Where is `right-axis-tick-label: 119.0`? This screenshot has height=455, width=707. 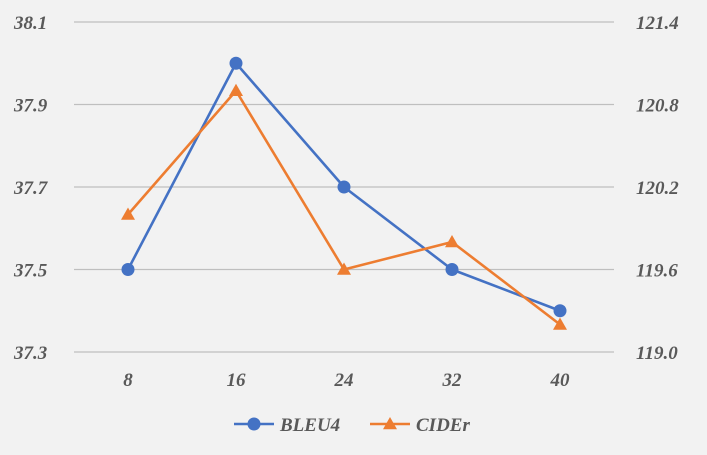
right-axis-tick-label: 119.0 is located at coordinates (657, 353).